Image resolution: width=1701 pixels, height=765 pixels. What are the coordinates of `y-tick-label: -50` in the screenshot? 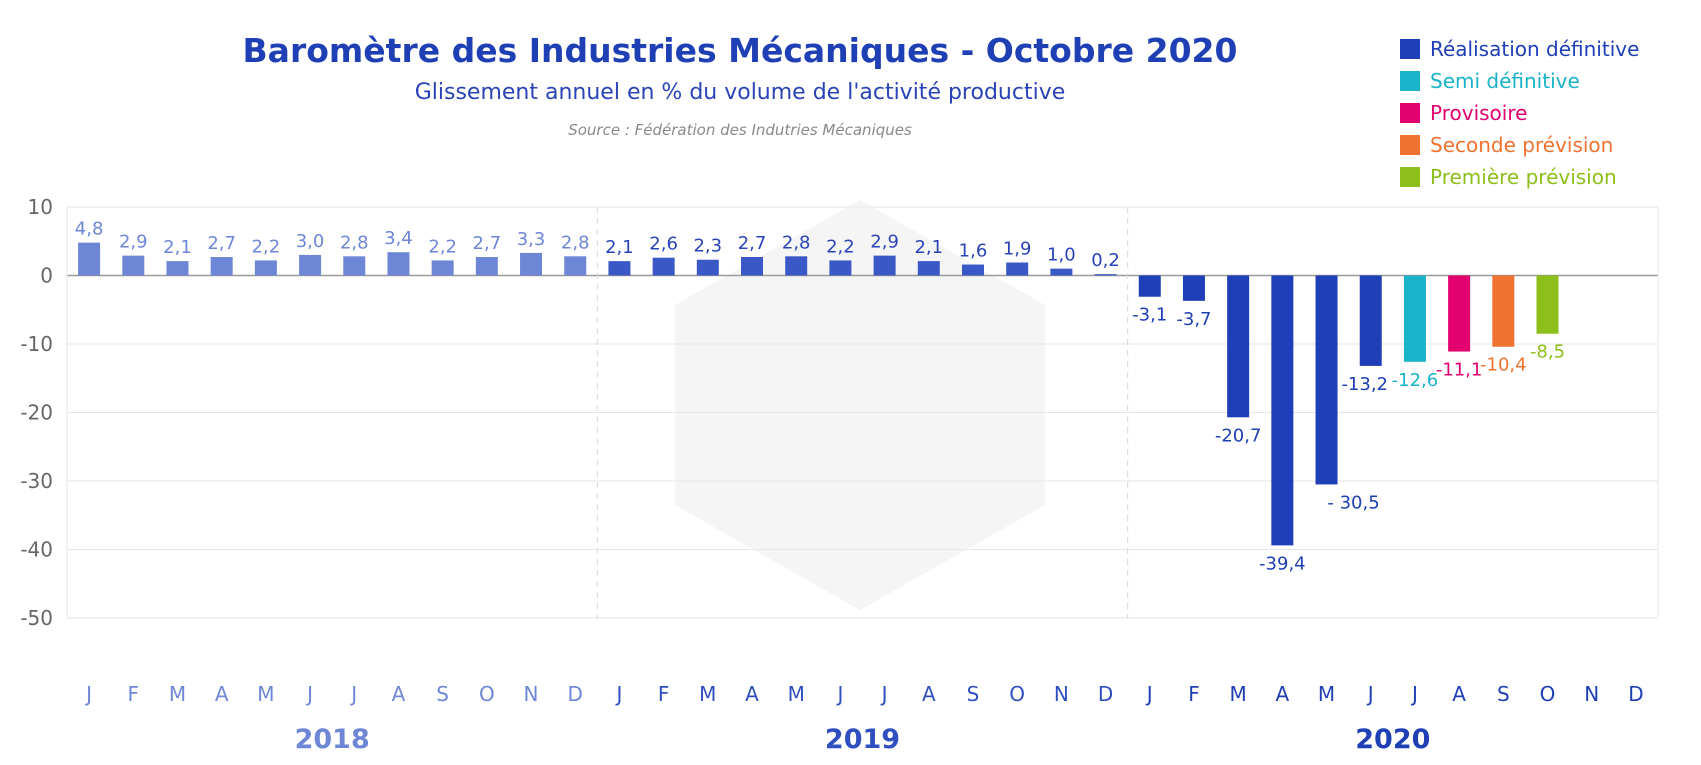 It's located at (36, 618).